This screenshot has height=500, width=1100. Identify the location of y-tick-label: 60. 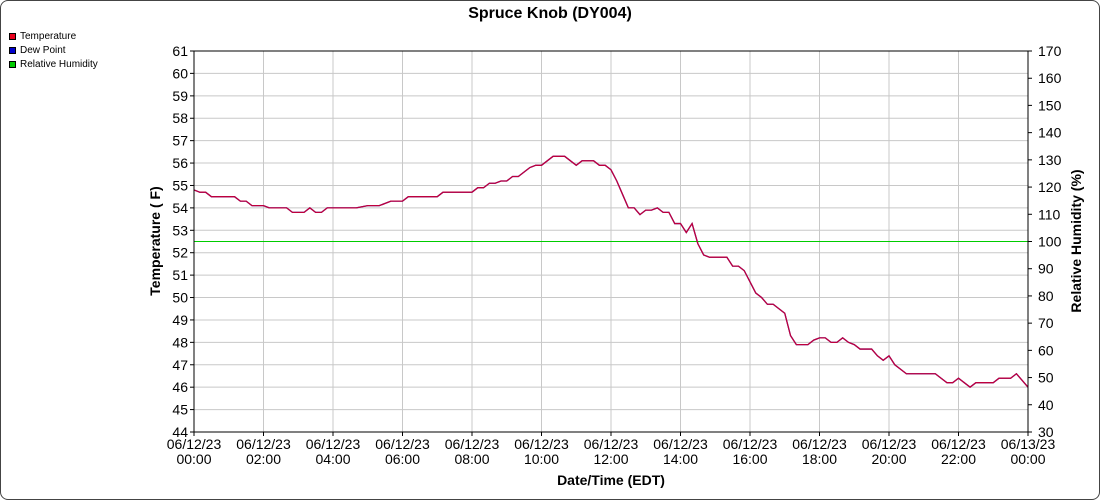
(180, 73).